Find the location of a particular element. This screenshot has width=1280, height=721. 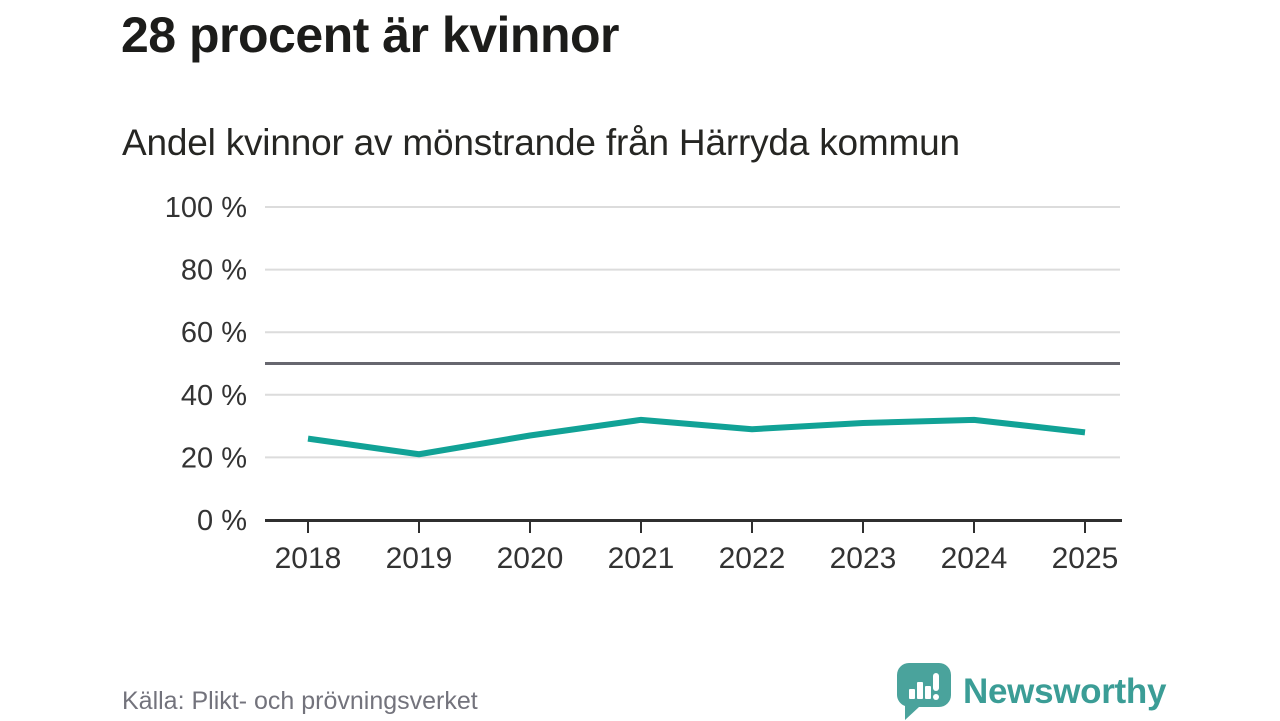

page-title: 28 procent är kvinnor is located at coordinates (370, 35).